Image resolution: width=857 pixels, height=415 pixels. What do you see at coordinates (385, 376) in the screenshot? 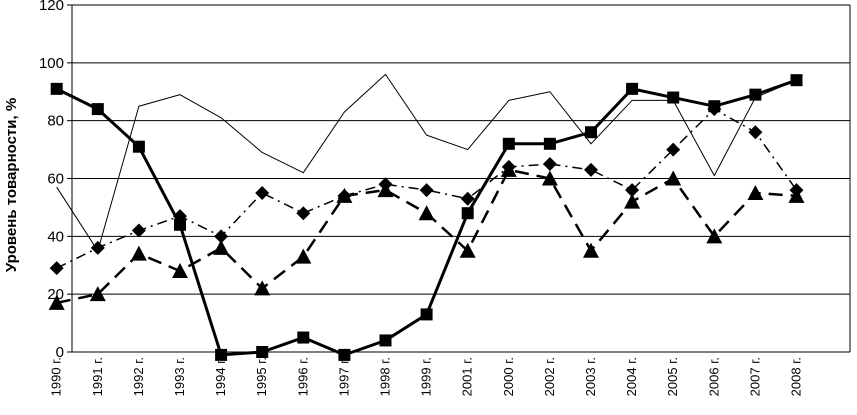
I see `x-tick-label: 1998 г.` at bounding box center [385, 376].